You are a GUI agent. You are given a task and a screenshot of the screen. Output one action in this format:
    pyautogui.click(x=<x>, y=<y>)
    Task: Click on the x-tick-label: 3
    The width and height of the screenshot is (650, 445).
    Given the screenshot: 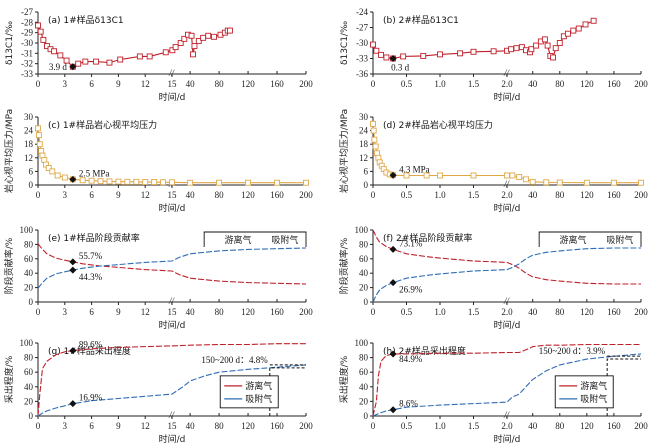 What is the action you would take?
    pyautogui.click(x=65, y=426)
    